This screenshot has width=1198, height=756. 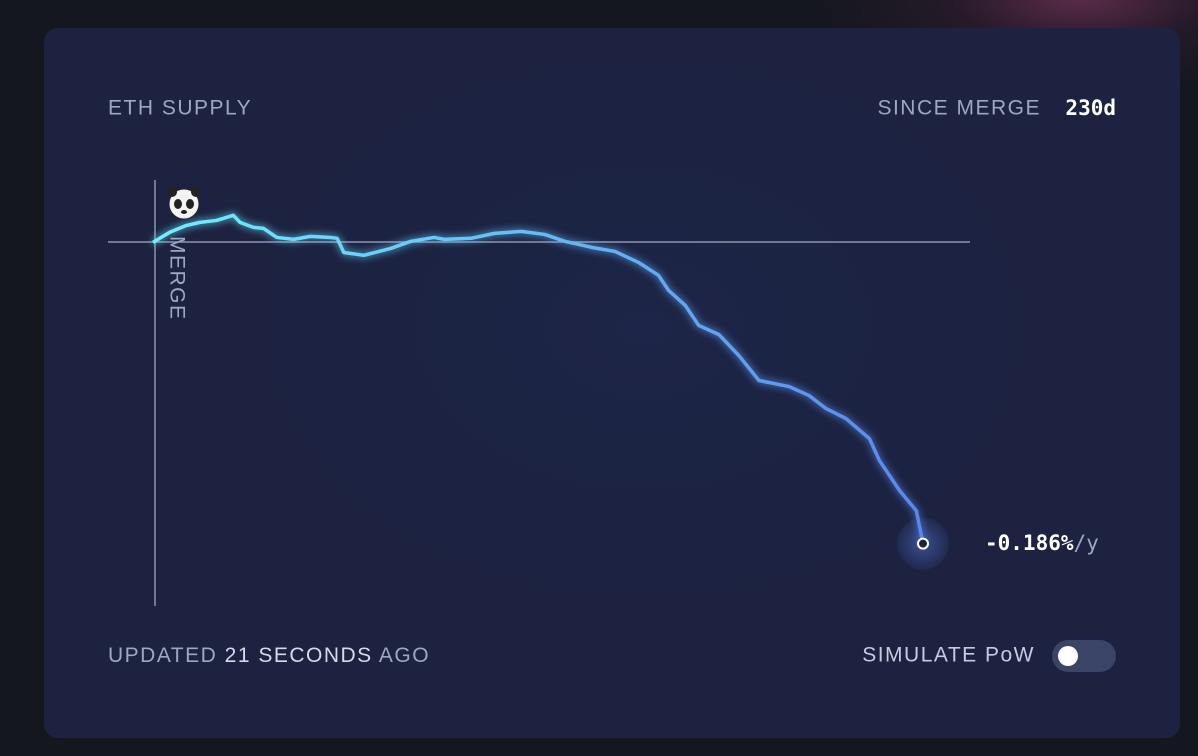 I want to click on end-point, so click(x=923, y=543).